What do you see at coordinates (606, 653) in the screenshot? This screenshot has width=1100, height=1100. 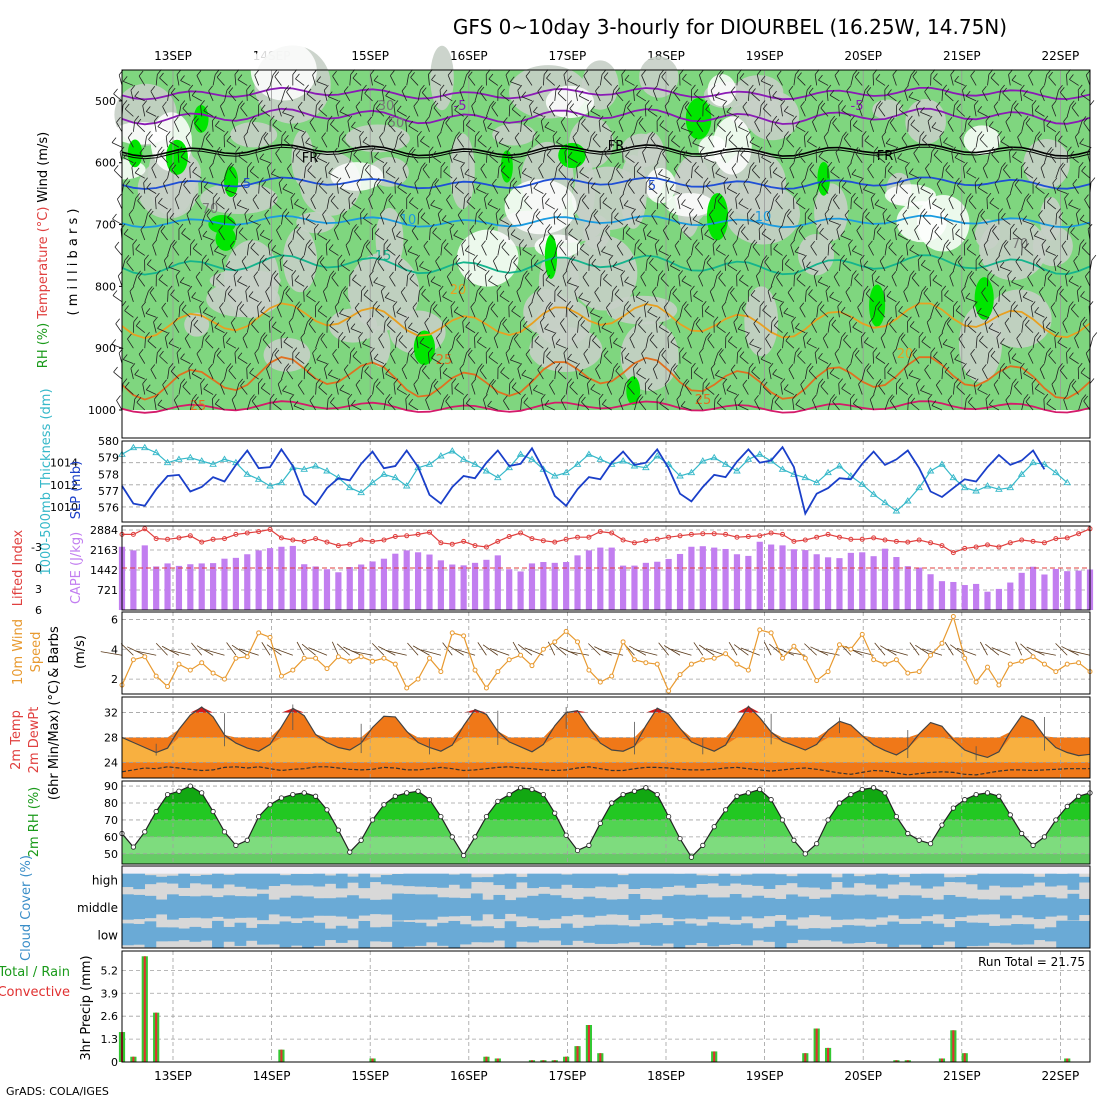 I see `wind-speed-line` at bounding box center [606, 653].